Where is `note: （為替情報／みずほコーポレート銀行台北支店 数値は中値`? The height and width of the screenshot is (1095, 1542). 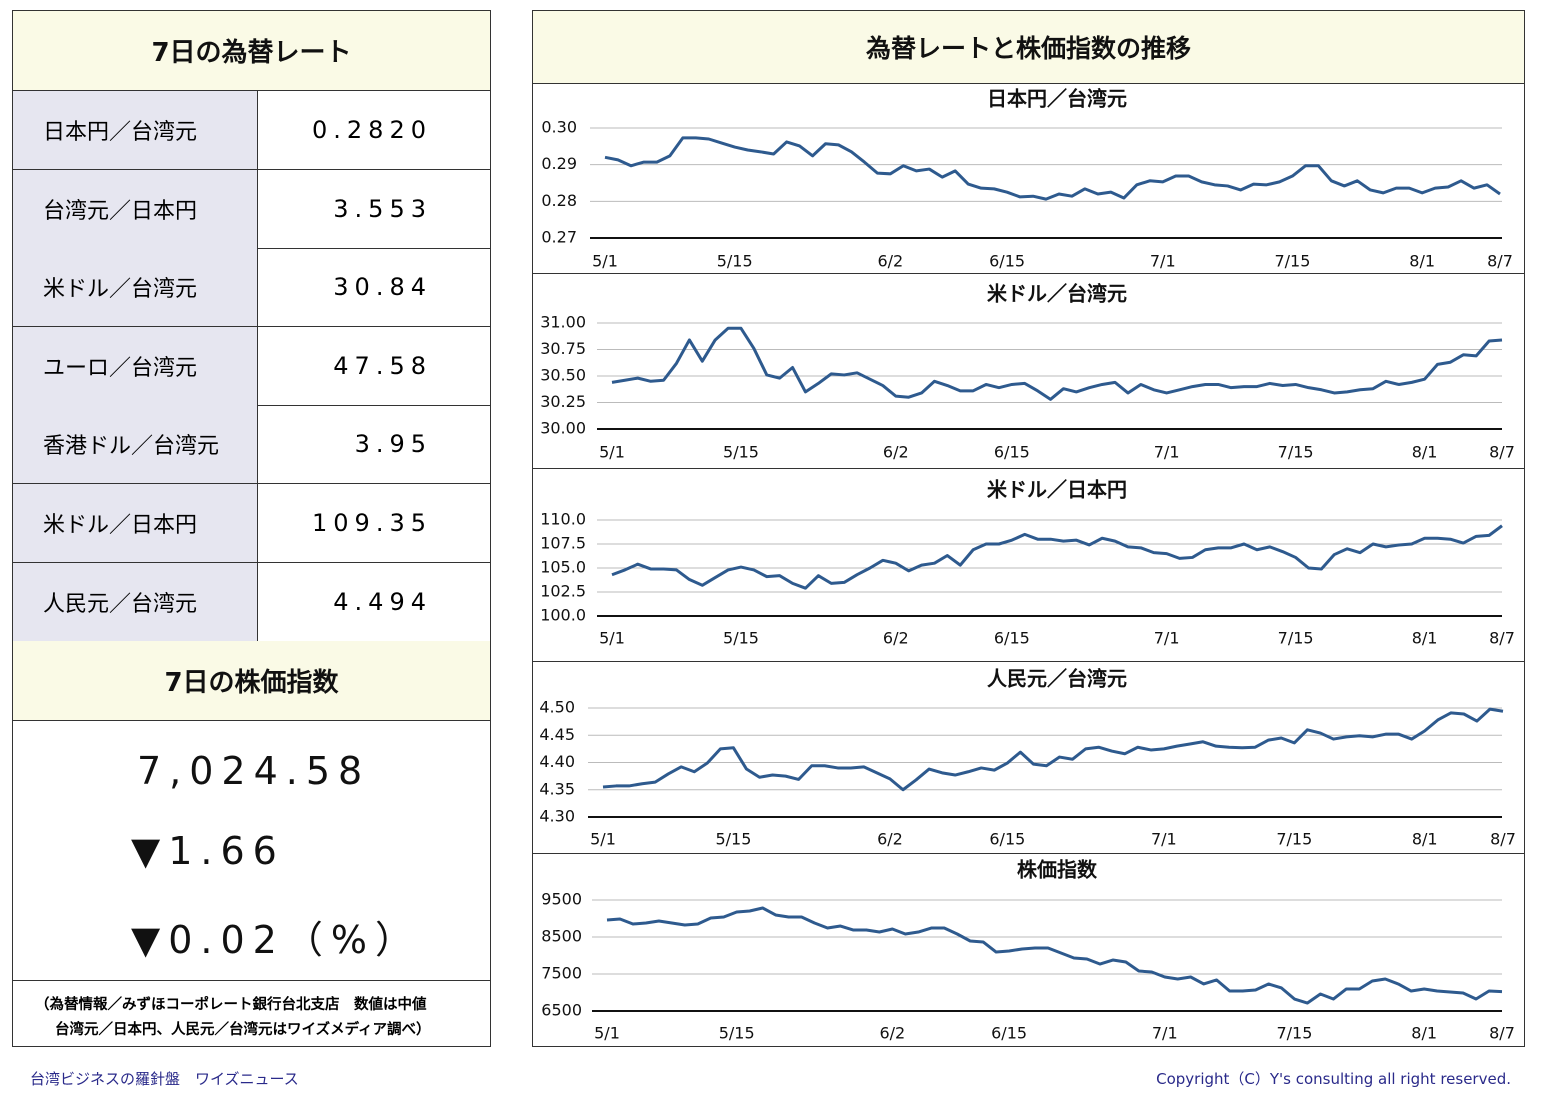
note: （為替情報／みずほコーポレート銀行台北支店 数値は中値 is located at coordinates (231, 1005).